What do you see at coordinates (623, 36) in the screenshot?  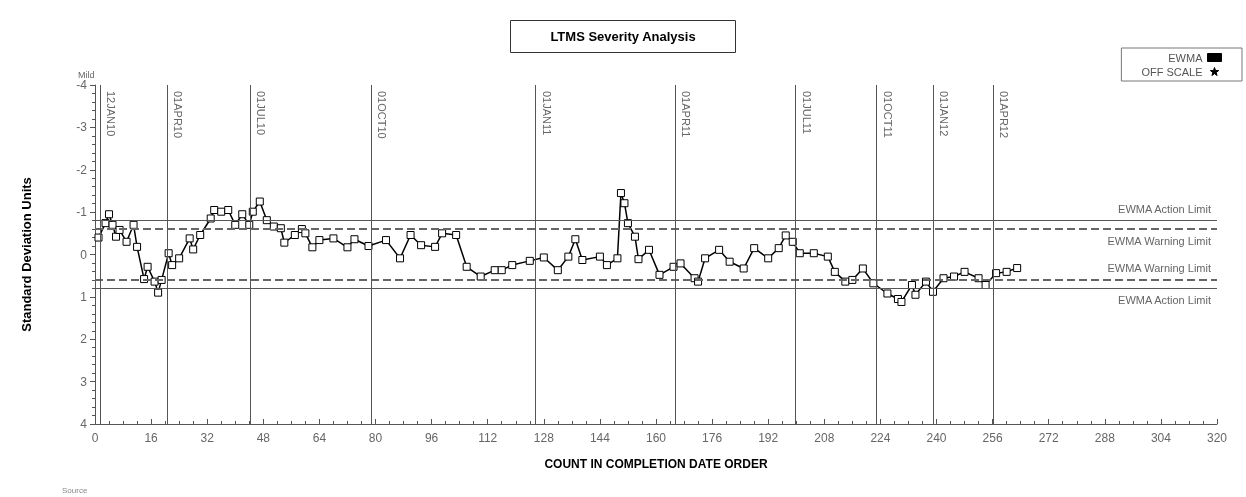 I see `chart-title: LTMS Severity Analysis` at bounding box center [623, 36].